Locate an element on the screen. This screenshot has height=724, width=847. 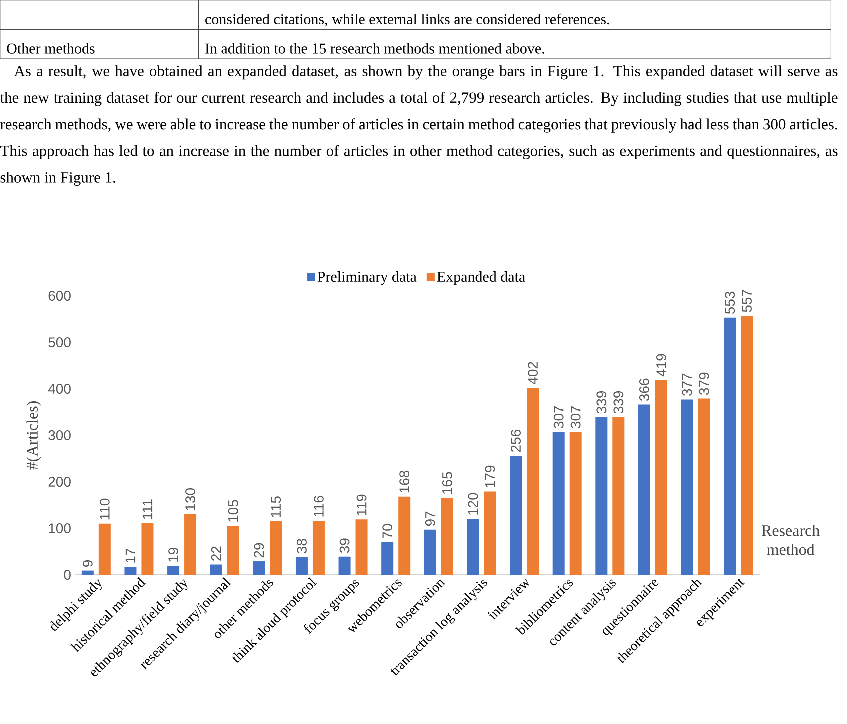
y-tick-label: 0 is located at coordinates (67, 575).